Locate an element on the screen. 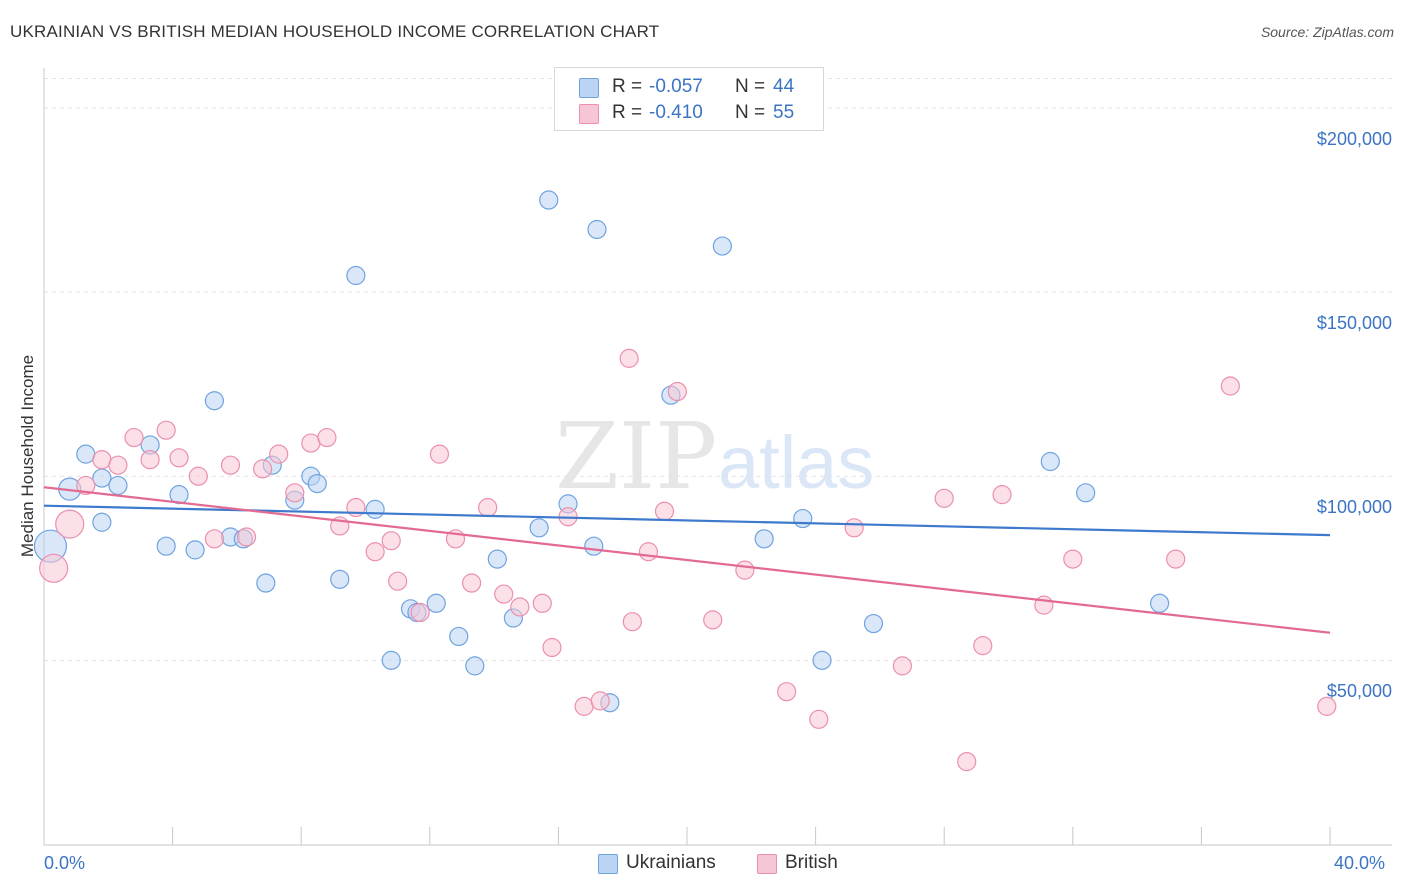 Image resolution: width=1406 pixels, height=892 pixels. r-value: -0.410 is located at coordinates (676, 112).